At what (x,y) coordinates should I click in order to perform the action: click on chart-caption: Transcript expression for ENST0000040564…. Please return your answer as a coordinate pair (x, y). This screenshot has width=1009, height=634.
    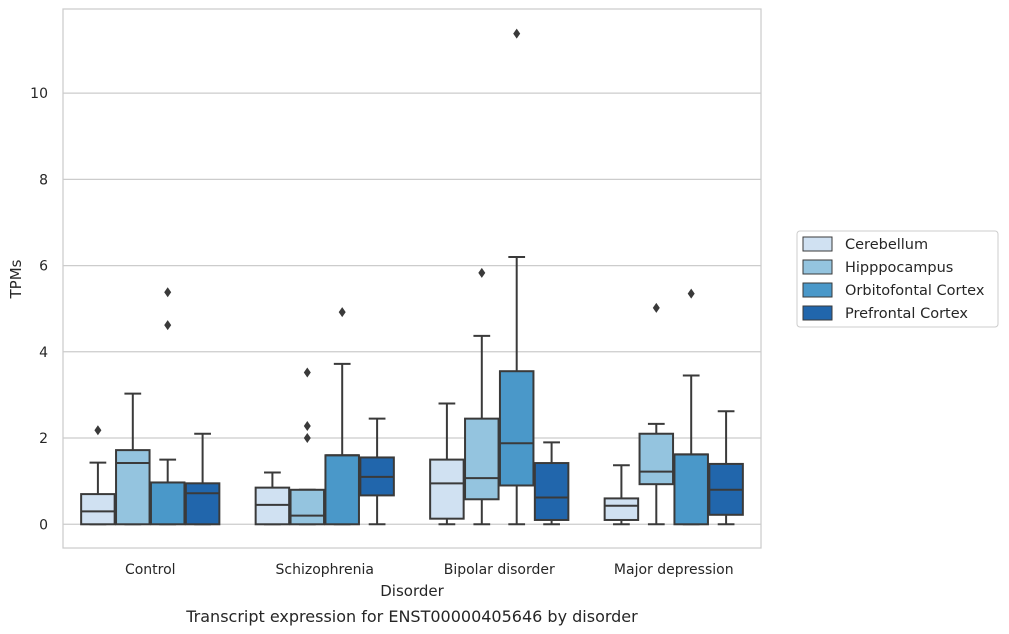
    Looking at the image, I should click on (411, 616).